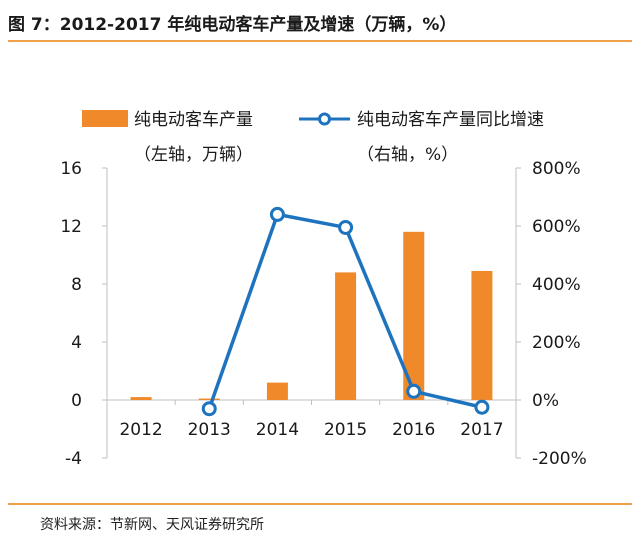  What do you see at coordinates (76, 401) in the screenshot?
I see `left-tick-label: 0` at bounding box center [76, 401].